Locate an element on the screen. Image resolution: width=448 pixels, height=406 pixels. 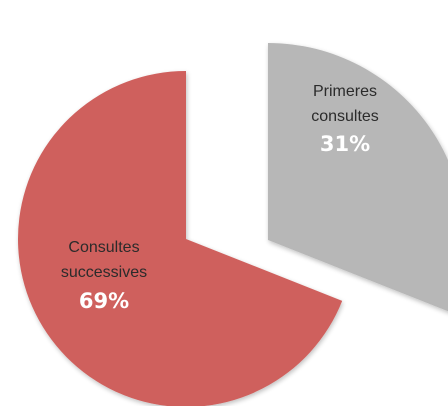
slice-percent-successives: 69% is located at coordinates (104, 301).